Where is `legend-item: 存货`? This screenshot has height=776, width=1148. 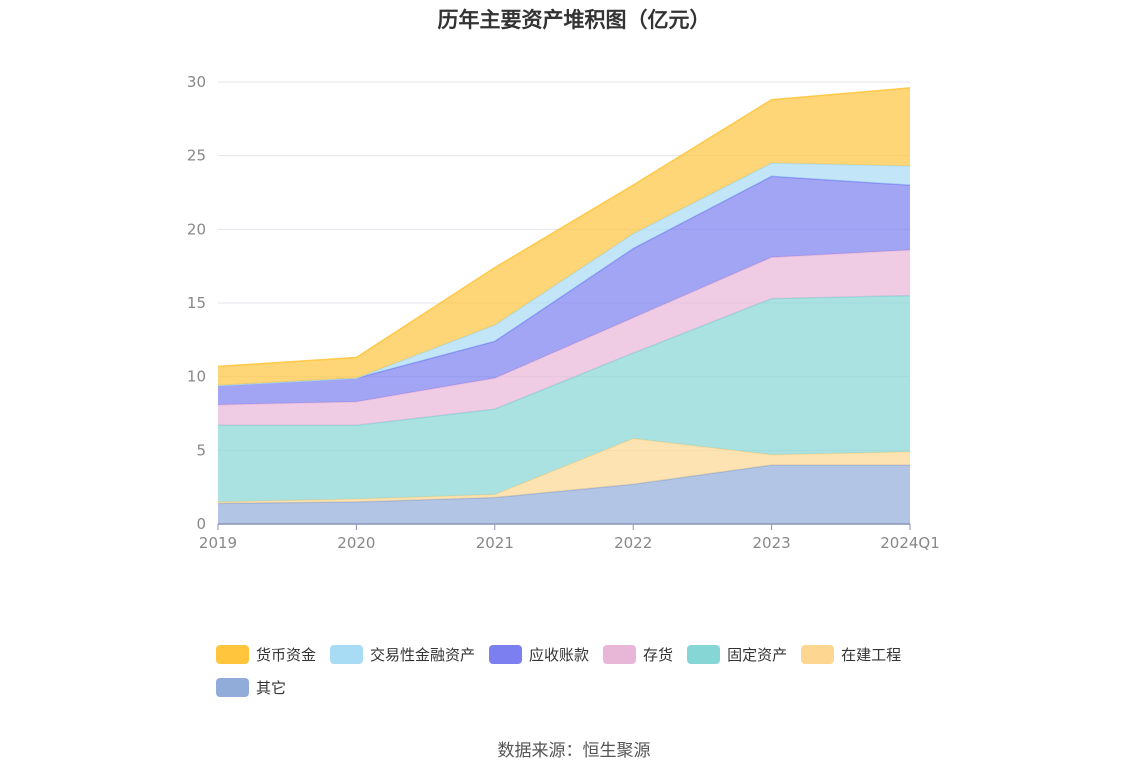
legend-item: 存货 is located at coordinates (638, 654).